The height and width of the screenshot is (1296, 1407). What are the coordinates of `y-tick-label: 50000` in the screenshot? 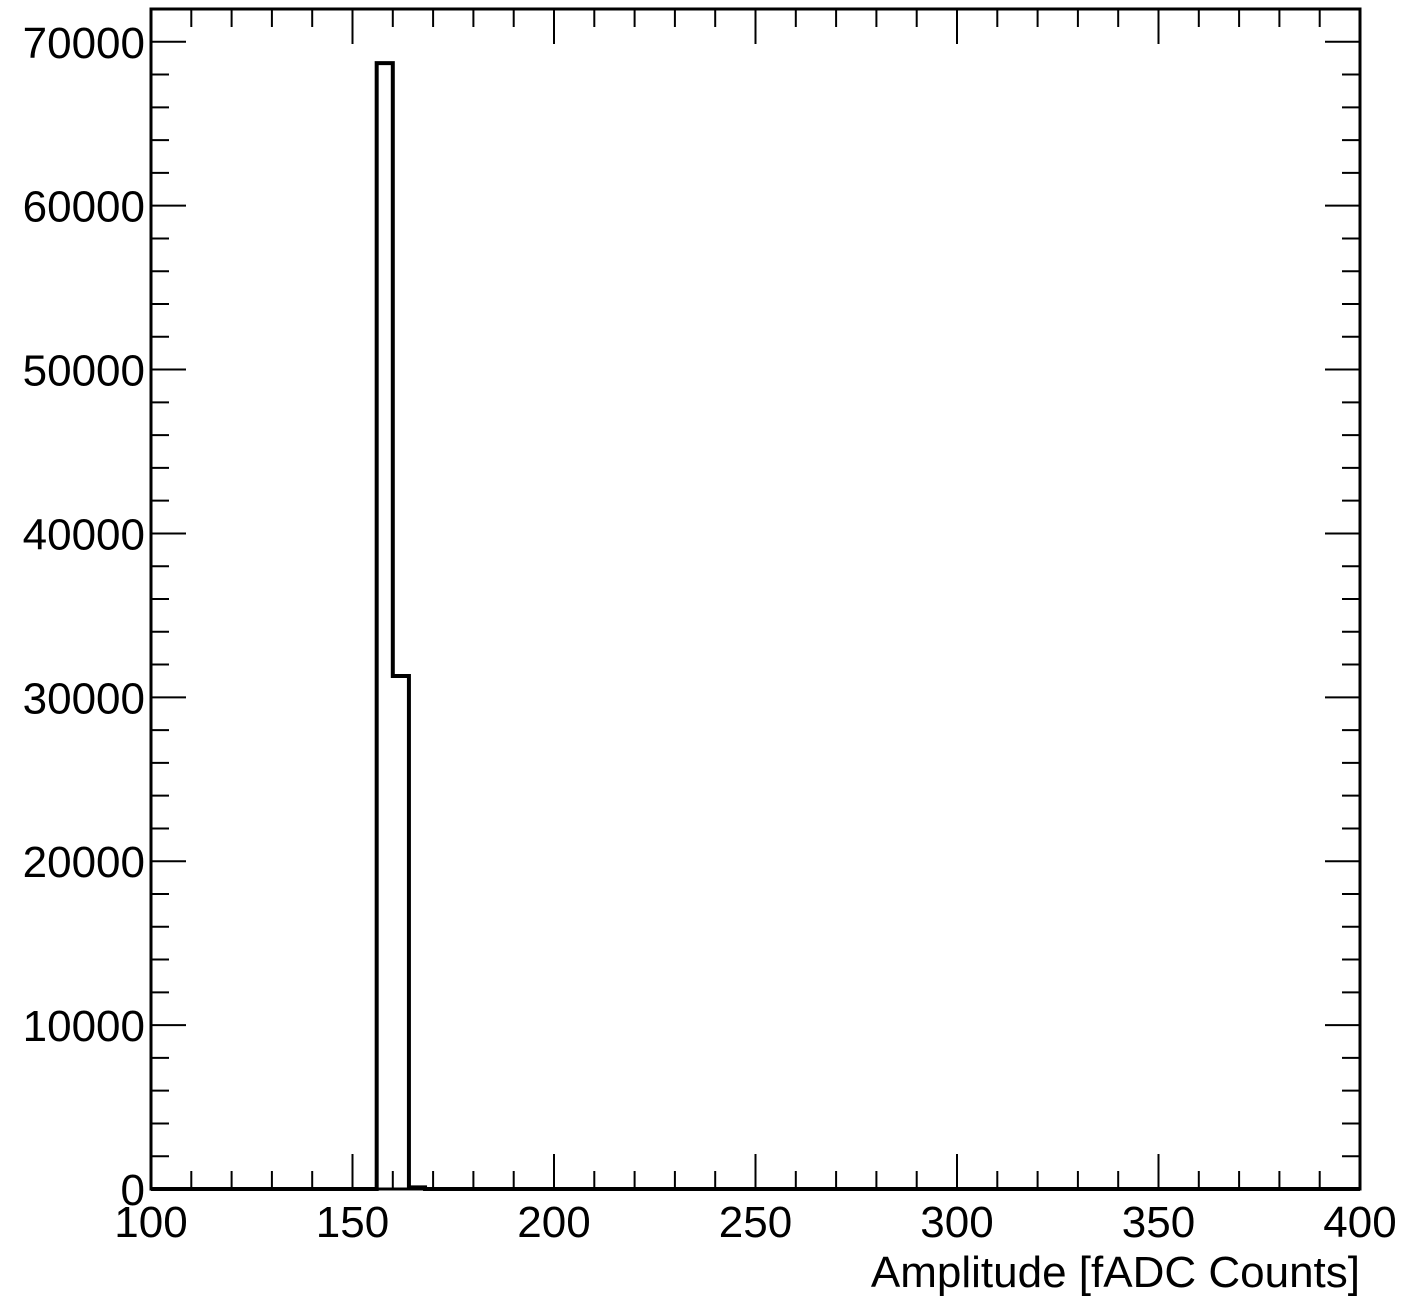 It's located at (84, 371).